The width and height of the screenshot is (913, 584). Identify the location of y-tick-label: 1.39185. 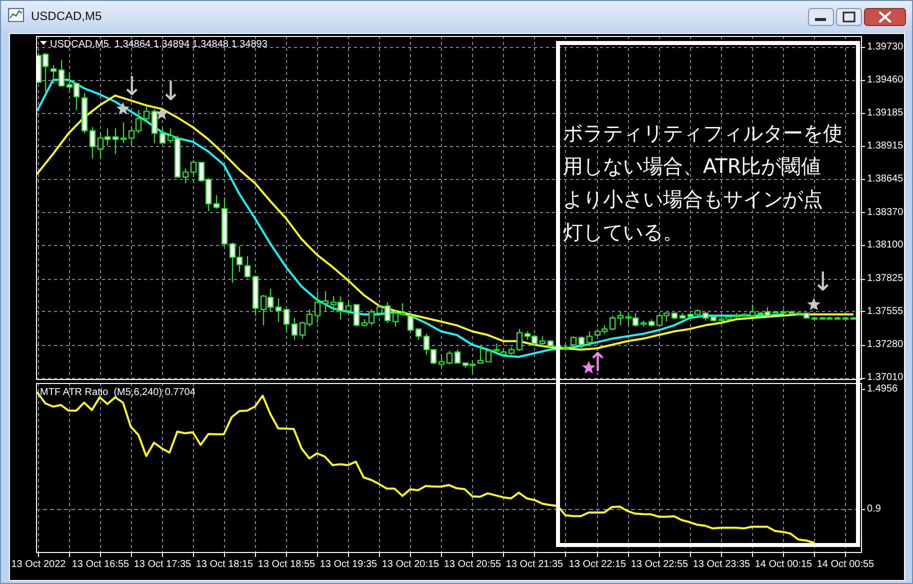
(885, 113).